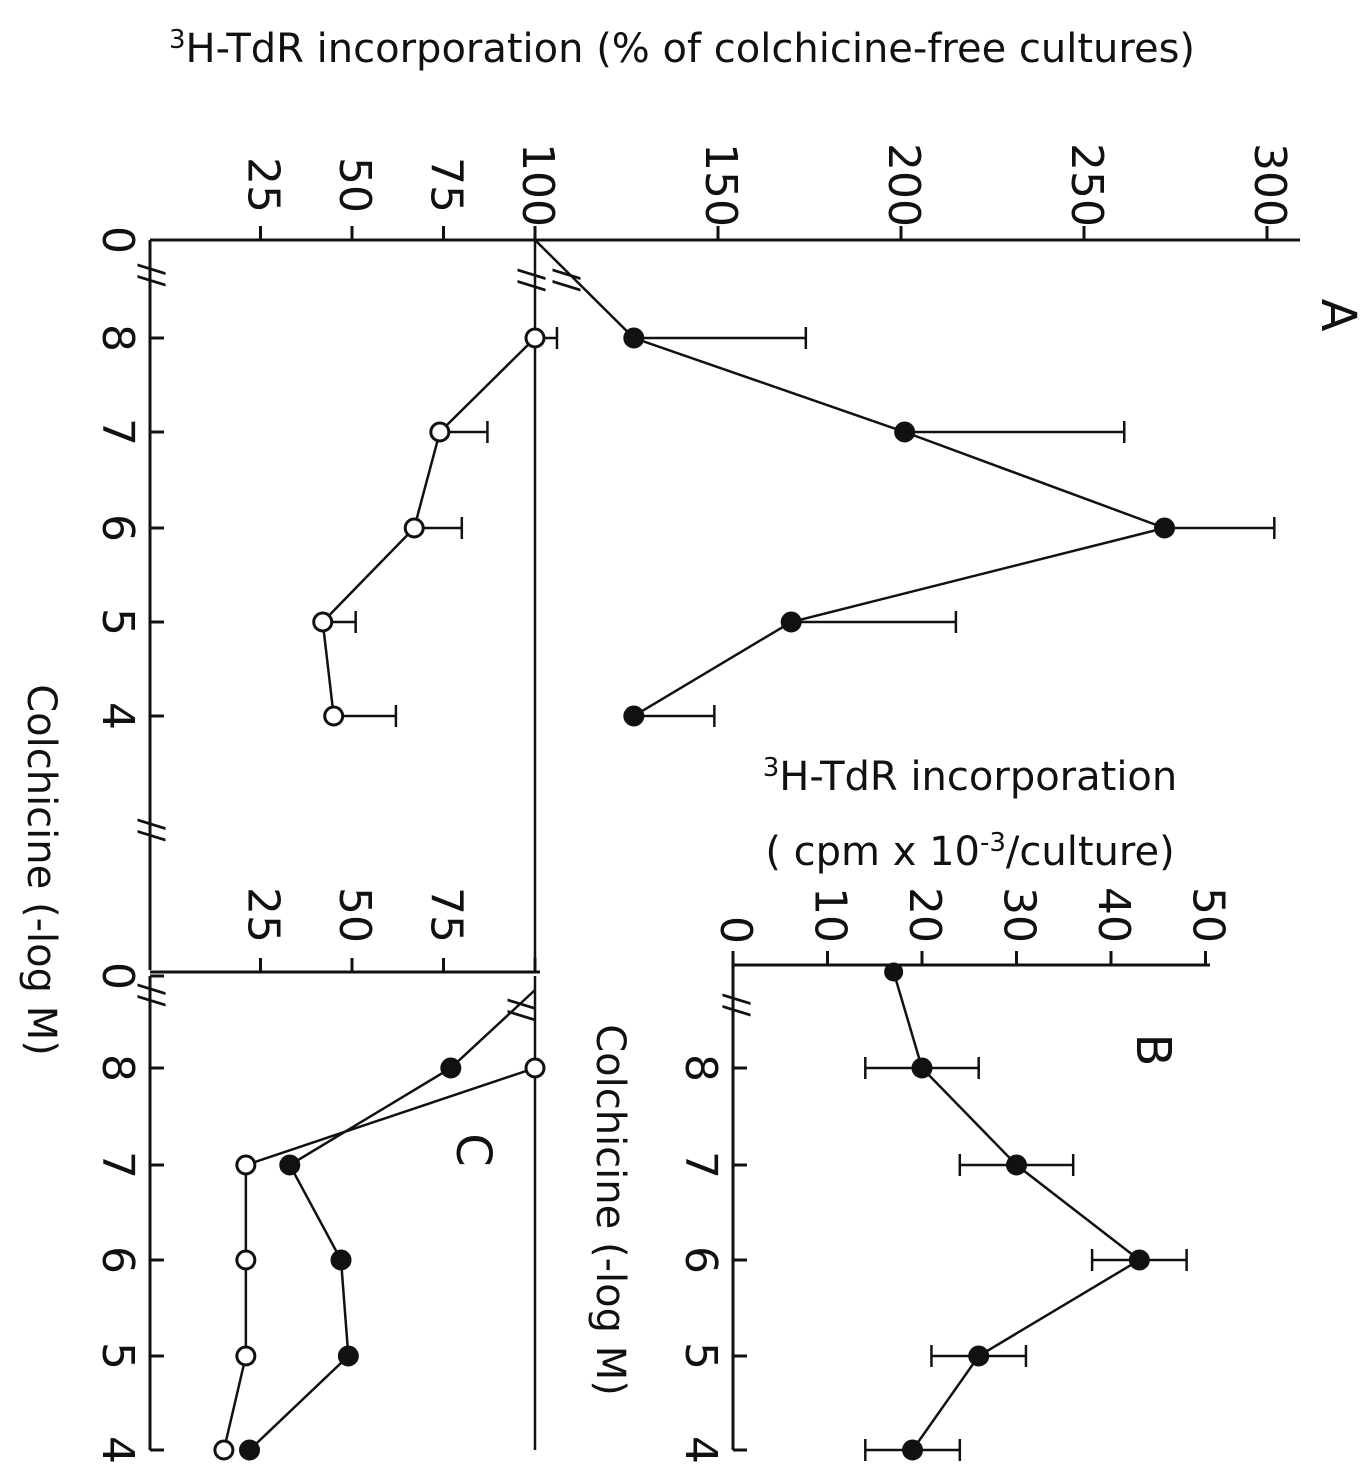 The height and width of the screenshot is (1470, 1365). Describe the element at coordinates (700, 1356) in the screenshot. I see `panel-b-colchicine-tick-label: 5` at that location.